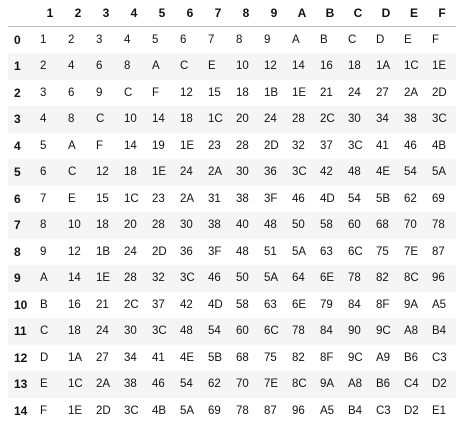  What do you see at coordinates (411, 251) in the screenshot?
I see `table-cell: 7E` at bounding box center [411, 251].